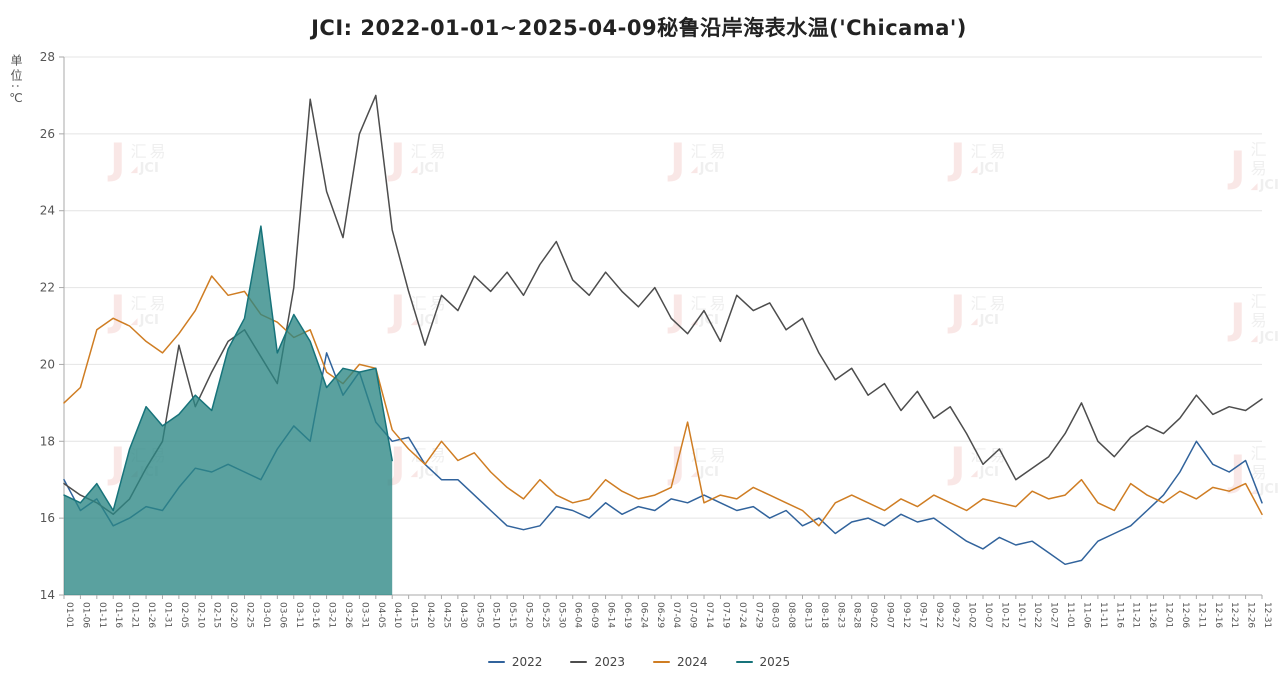 Image resolution: width=1278 pixels, height=689 pixels. Describe the element at coordinates (1037, 615) in the screenshot. I see `x-tick-label: 10-22` at that location.